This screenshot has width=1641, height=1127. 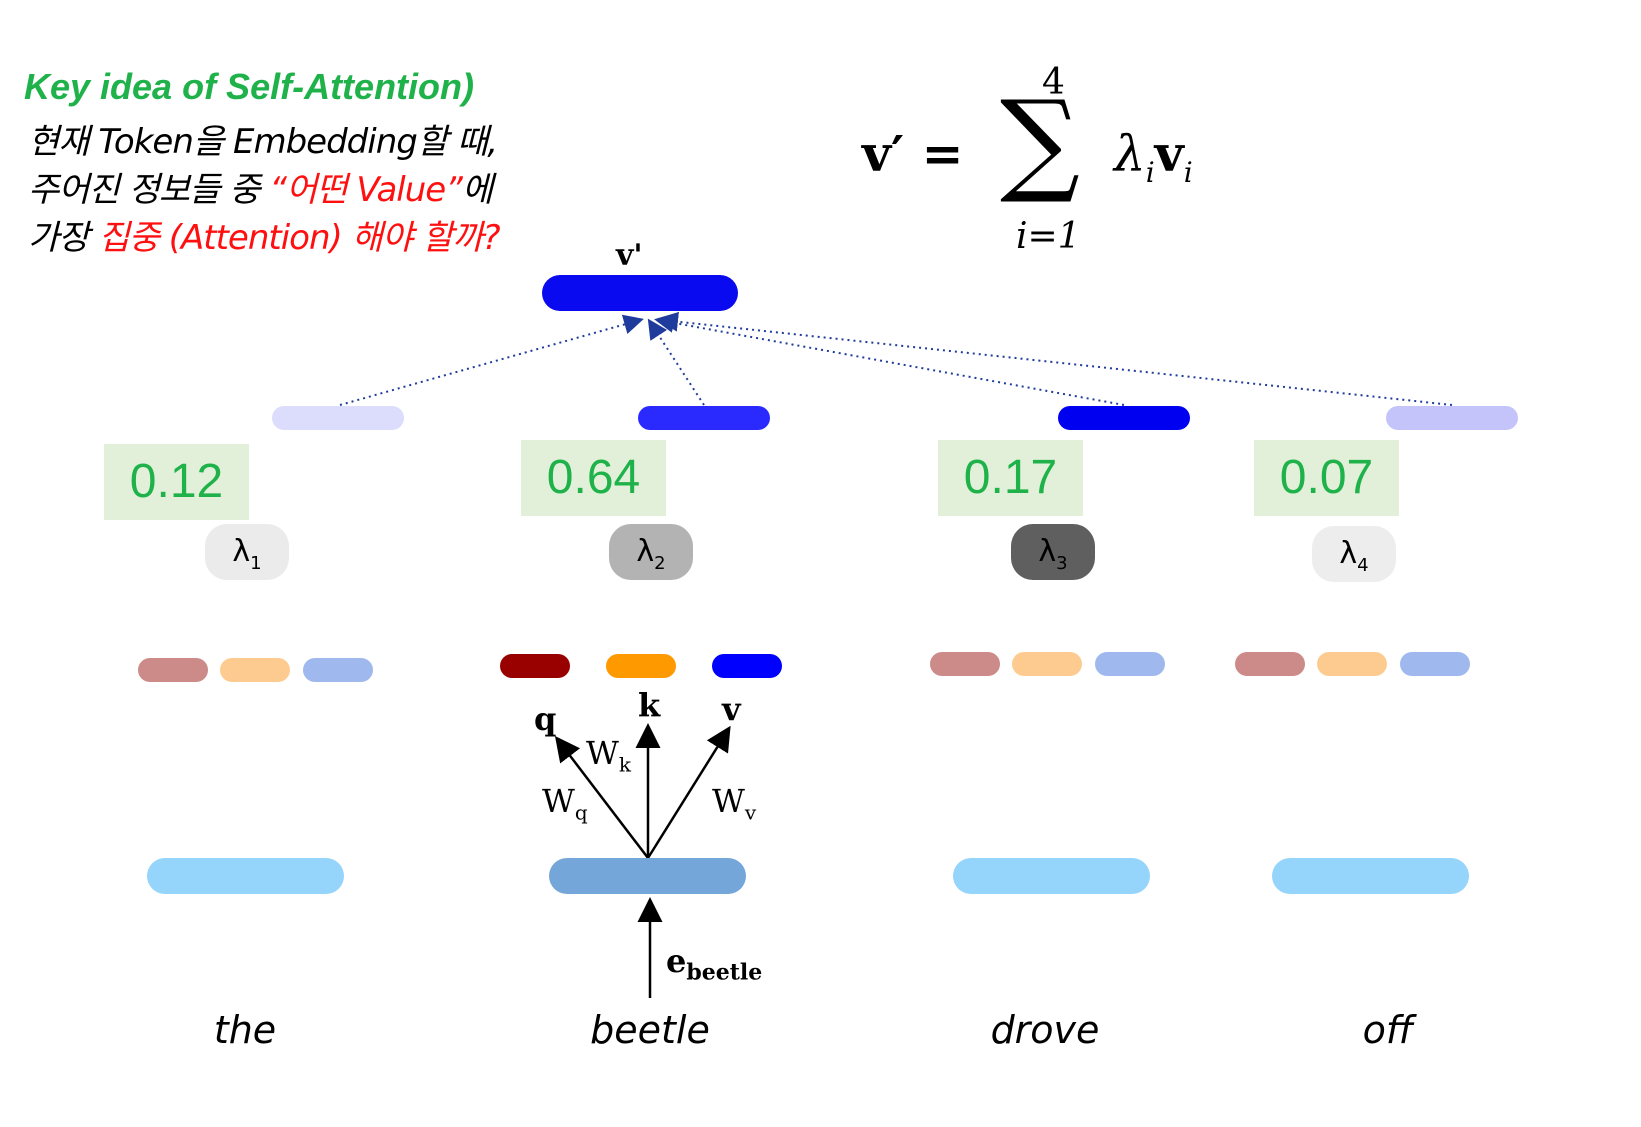 What do you see at coordinates (1051, 876) in the screenshot?
I see `embedding-drove` at bounding box center [1051, 876].